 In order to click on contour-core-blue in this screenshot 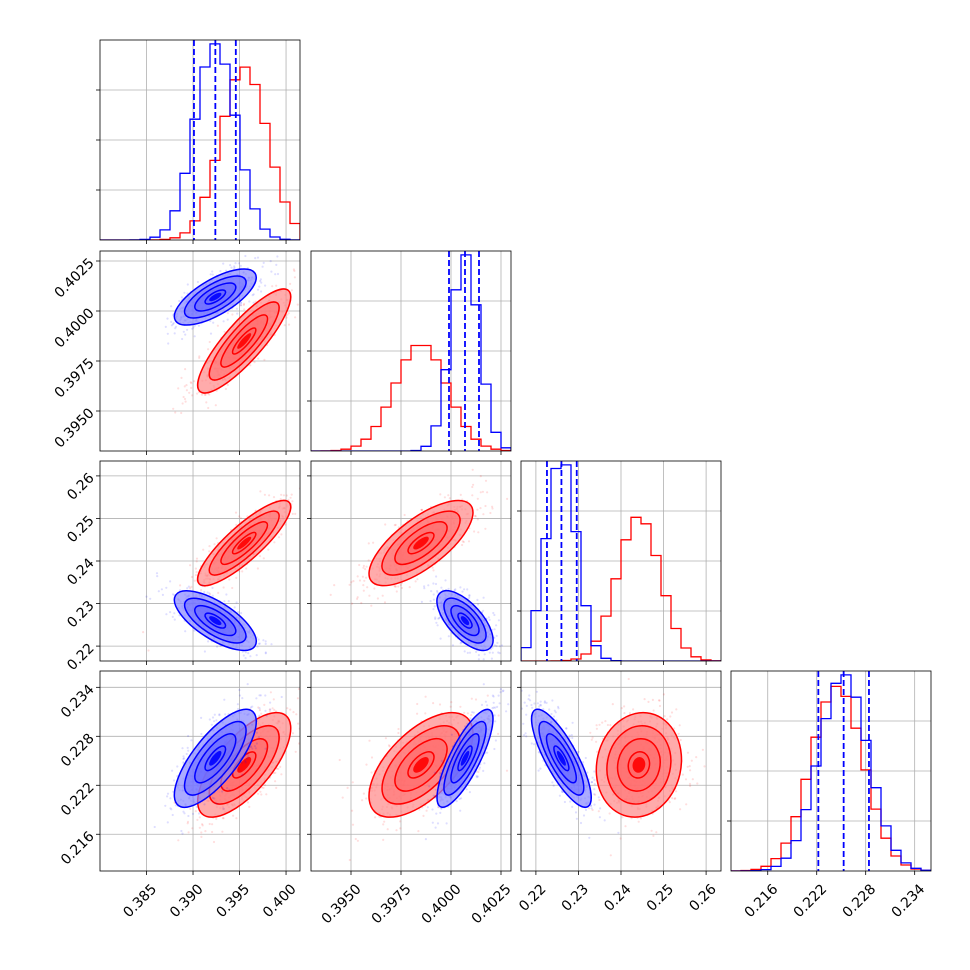, I will do `click(215, 621)`.